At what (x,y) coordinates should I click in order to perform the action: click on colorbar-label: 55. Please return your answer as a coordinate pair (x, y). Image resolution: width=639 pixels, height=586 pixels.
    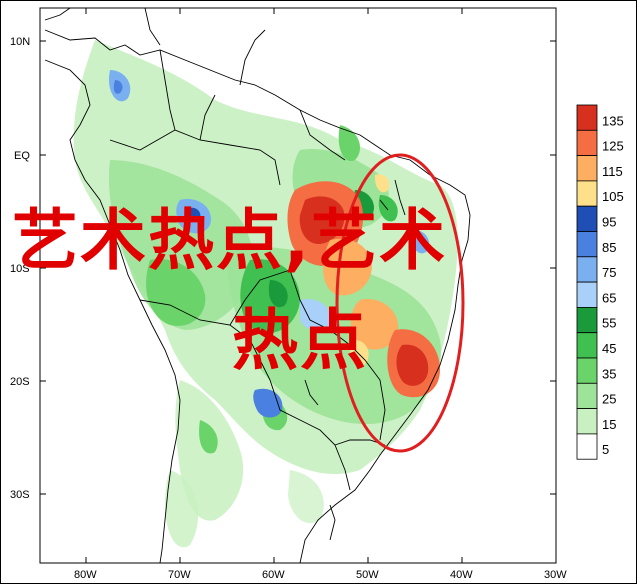
    Looking at the image, I should click on (609, 323).